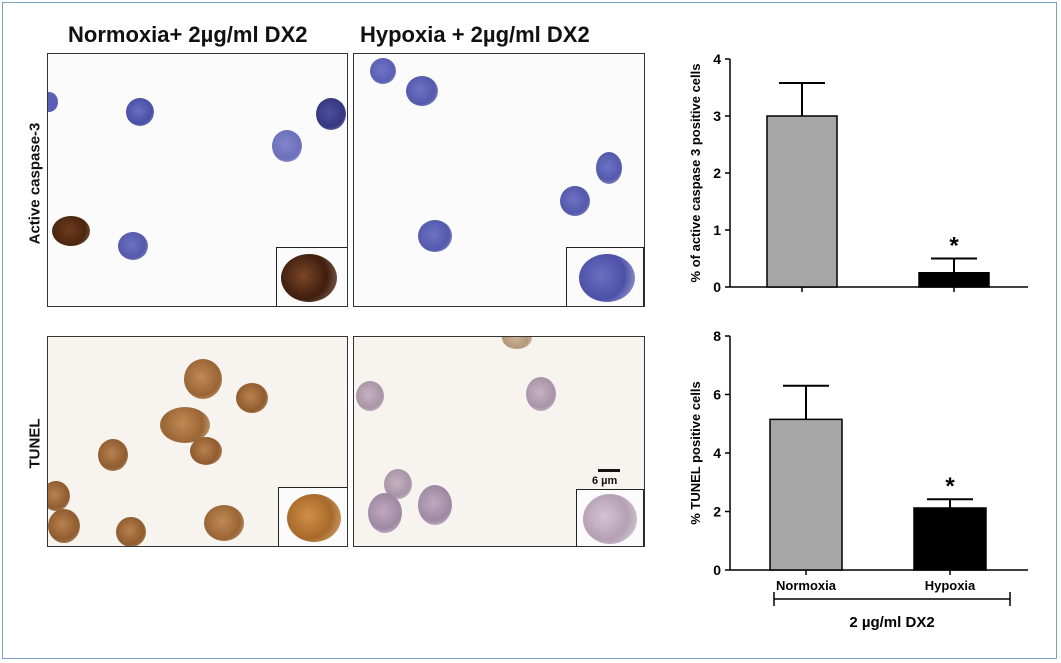 This screenshot has width=1061, height=663. I want to click on y-axis-label: % of active caspase 3 positive cells, so click(695, 173).